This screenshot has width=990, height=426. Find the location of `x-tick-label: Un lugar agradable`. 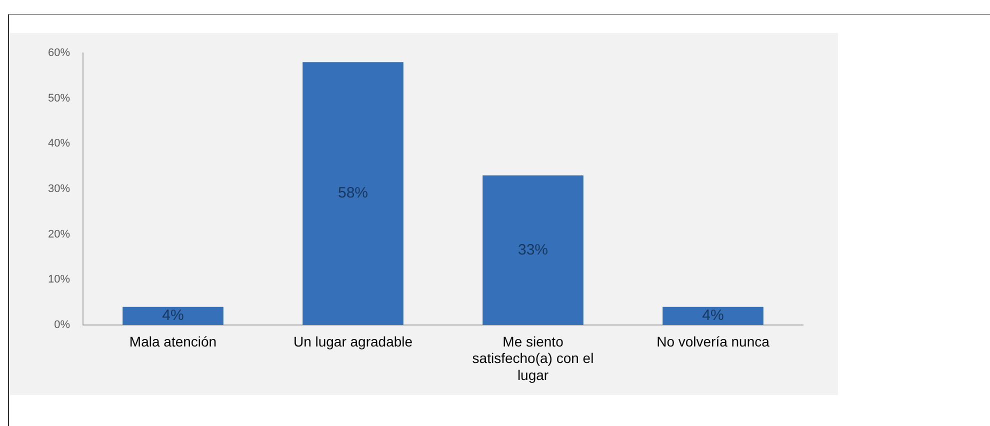

x-tick-label: Un lugar agradable is located at coordinates (353, 341).